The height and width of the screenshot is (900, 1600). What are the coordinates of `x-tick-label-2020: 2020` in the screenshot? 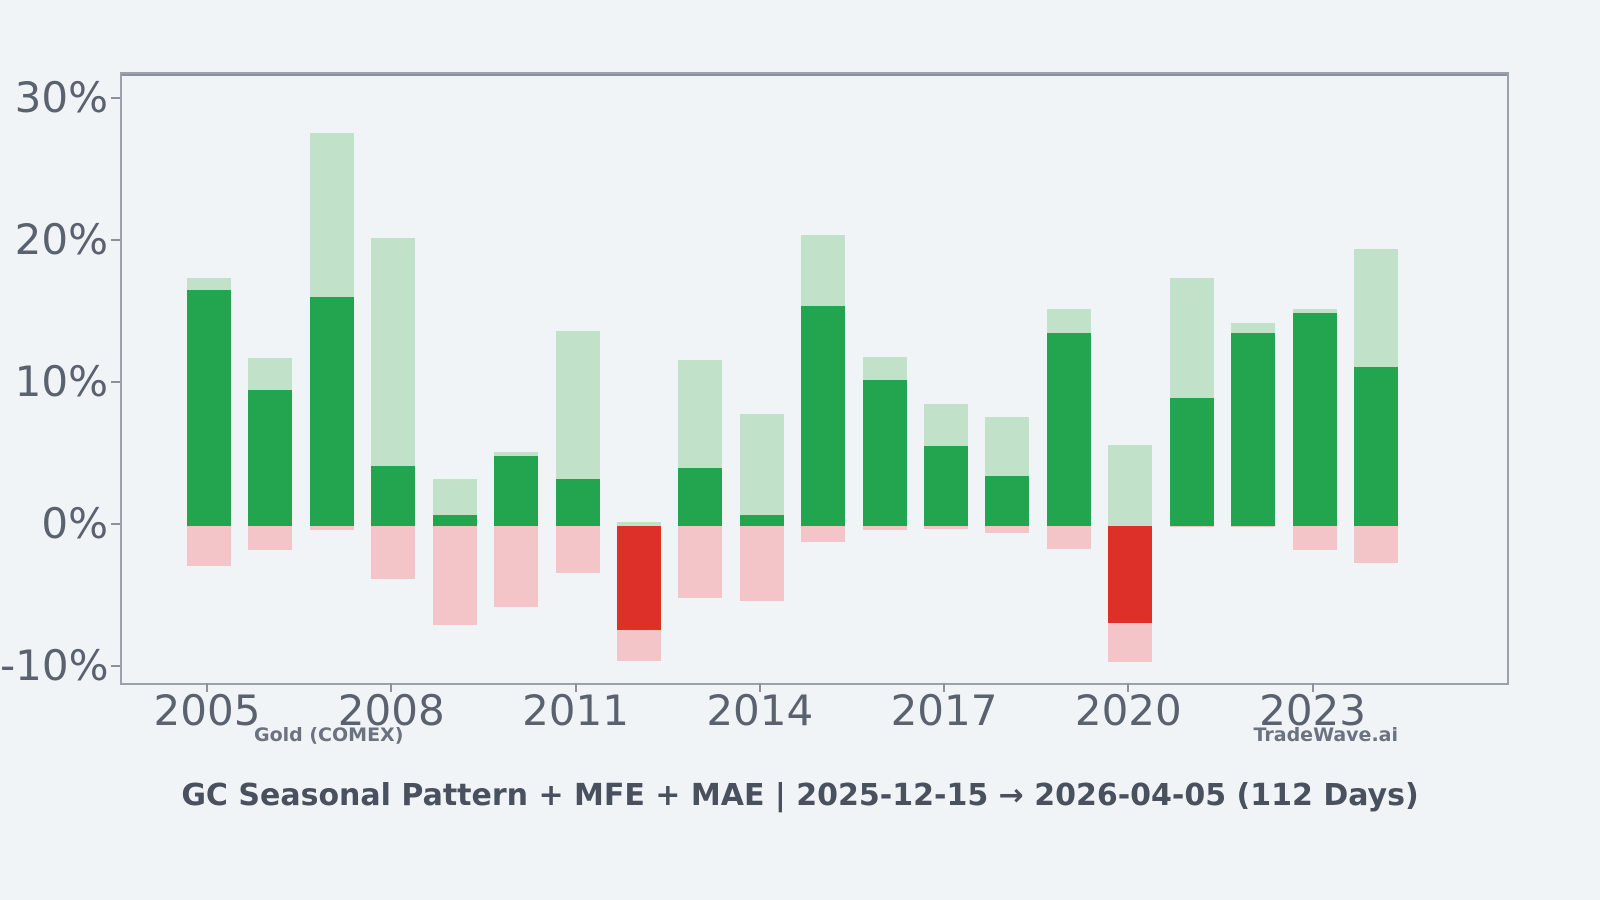 It's located at (1128, 710).